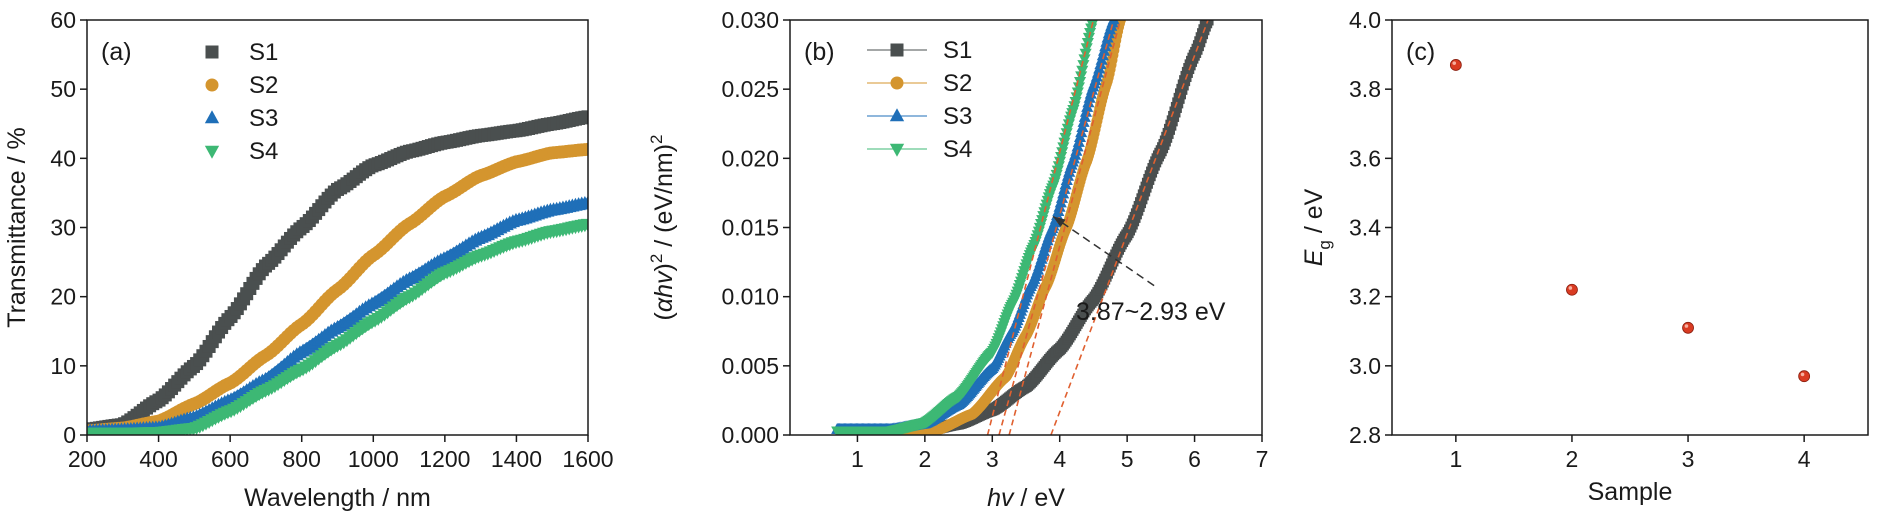 This screenshot has width=1890, height=520. I want to click on series-s3, so click(337, 315).